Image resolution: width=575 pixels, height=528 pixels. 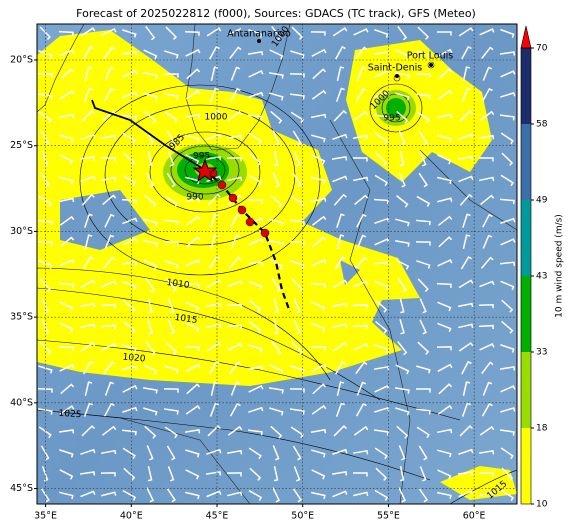 I want to click on colorbar-tick-label: 18, so click(x=542, y=429).